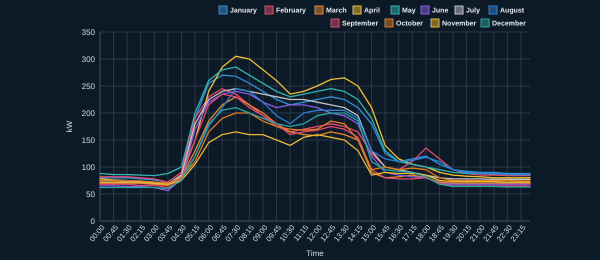 This screenshot has width=600, height=260. I want to click on y-tick-label: 150, so click(89, 140).